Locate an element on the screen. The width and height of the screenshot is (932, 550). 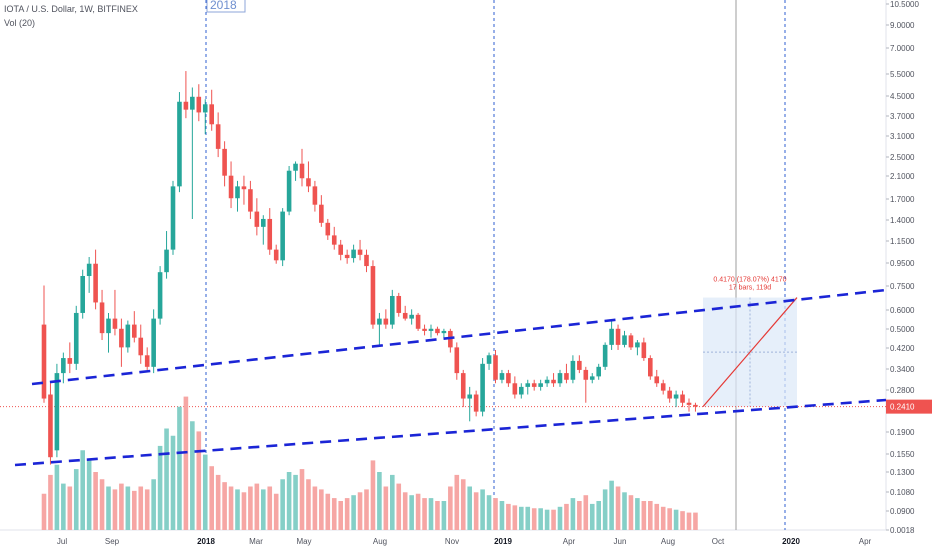
channel-lower-line is located at coordinates (450, 432).